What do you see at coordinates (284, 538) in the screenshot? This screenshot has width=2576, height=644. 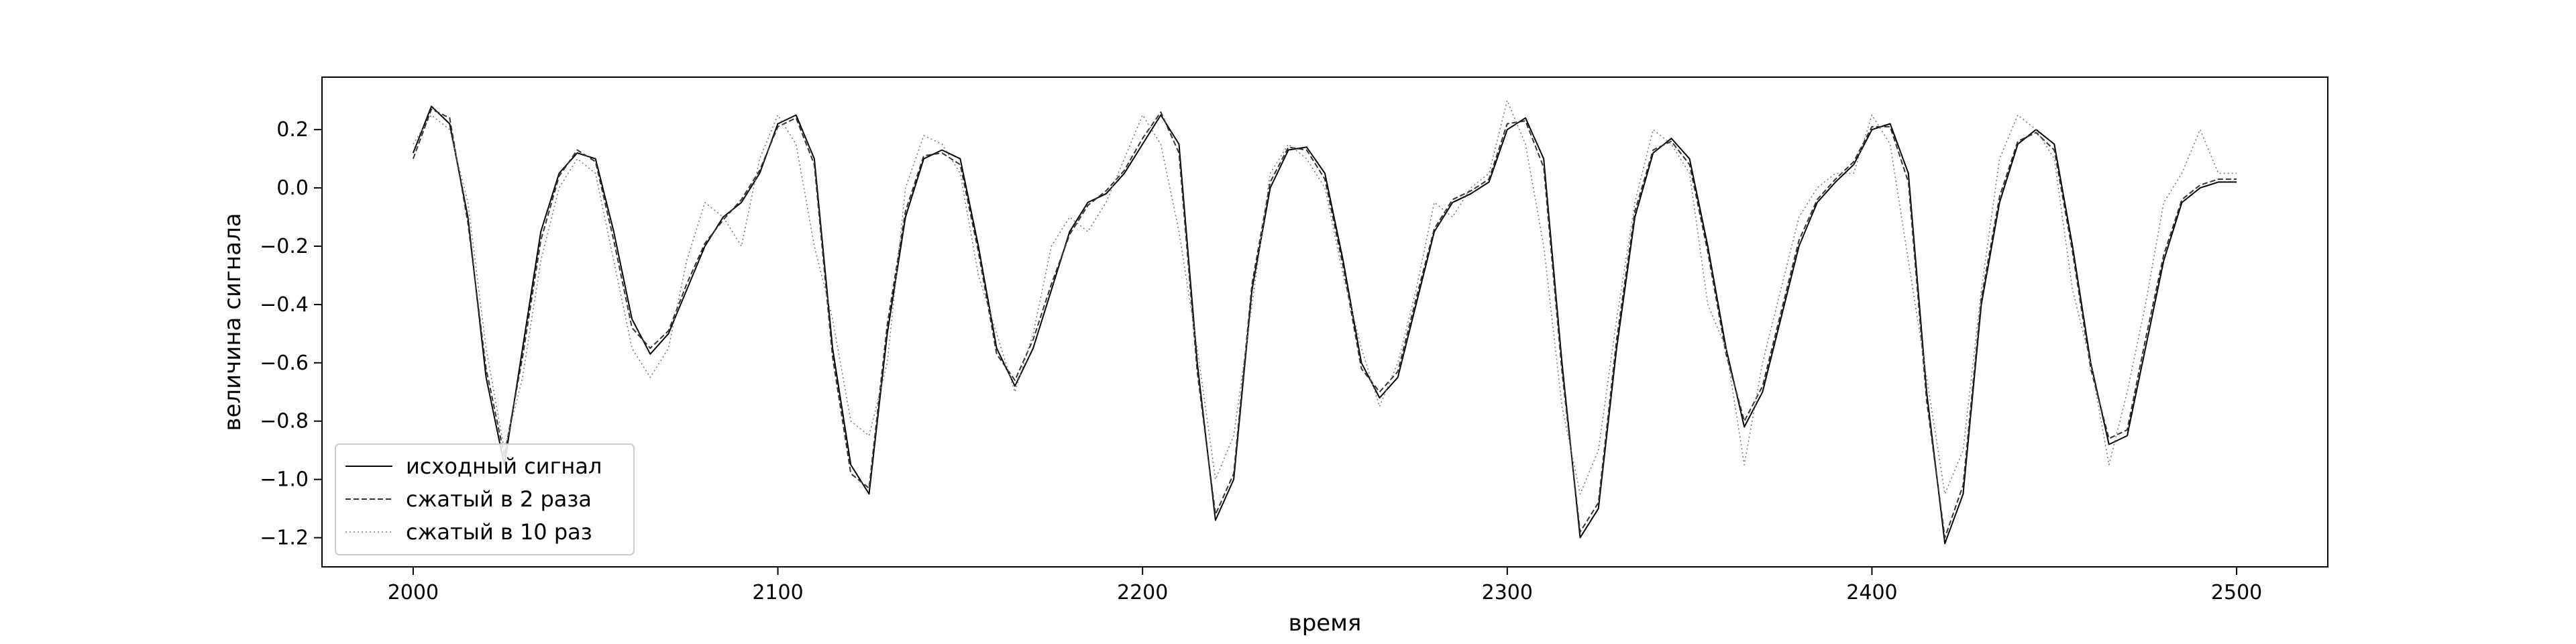 I see `y-tick-label: −1.2` at bounding box center [284, 538].